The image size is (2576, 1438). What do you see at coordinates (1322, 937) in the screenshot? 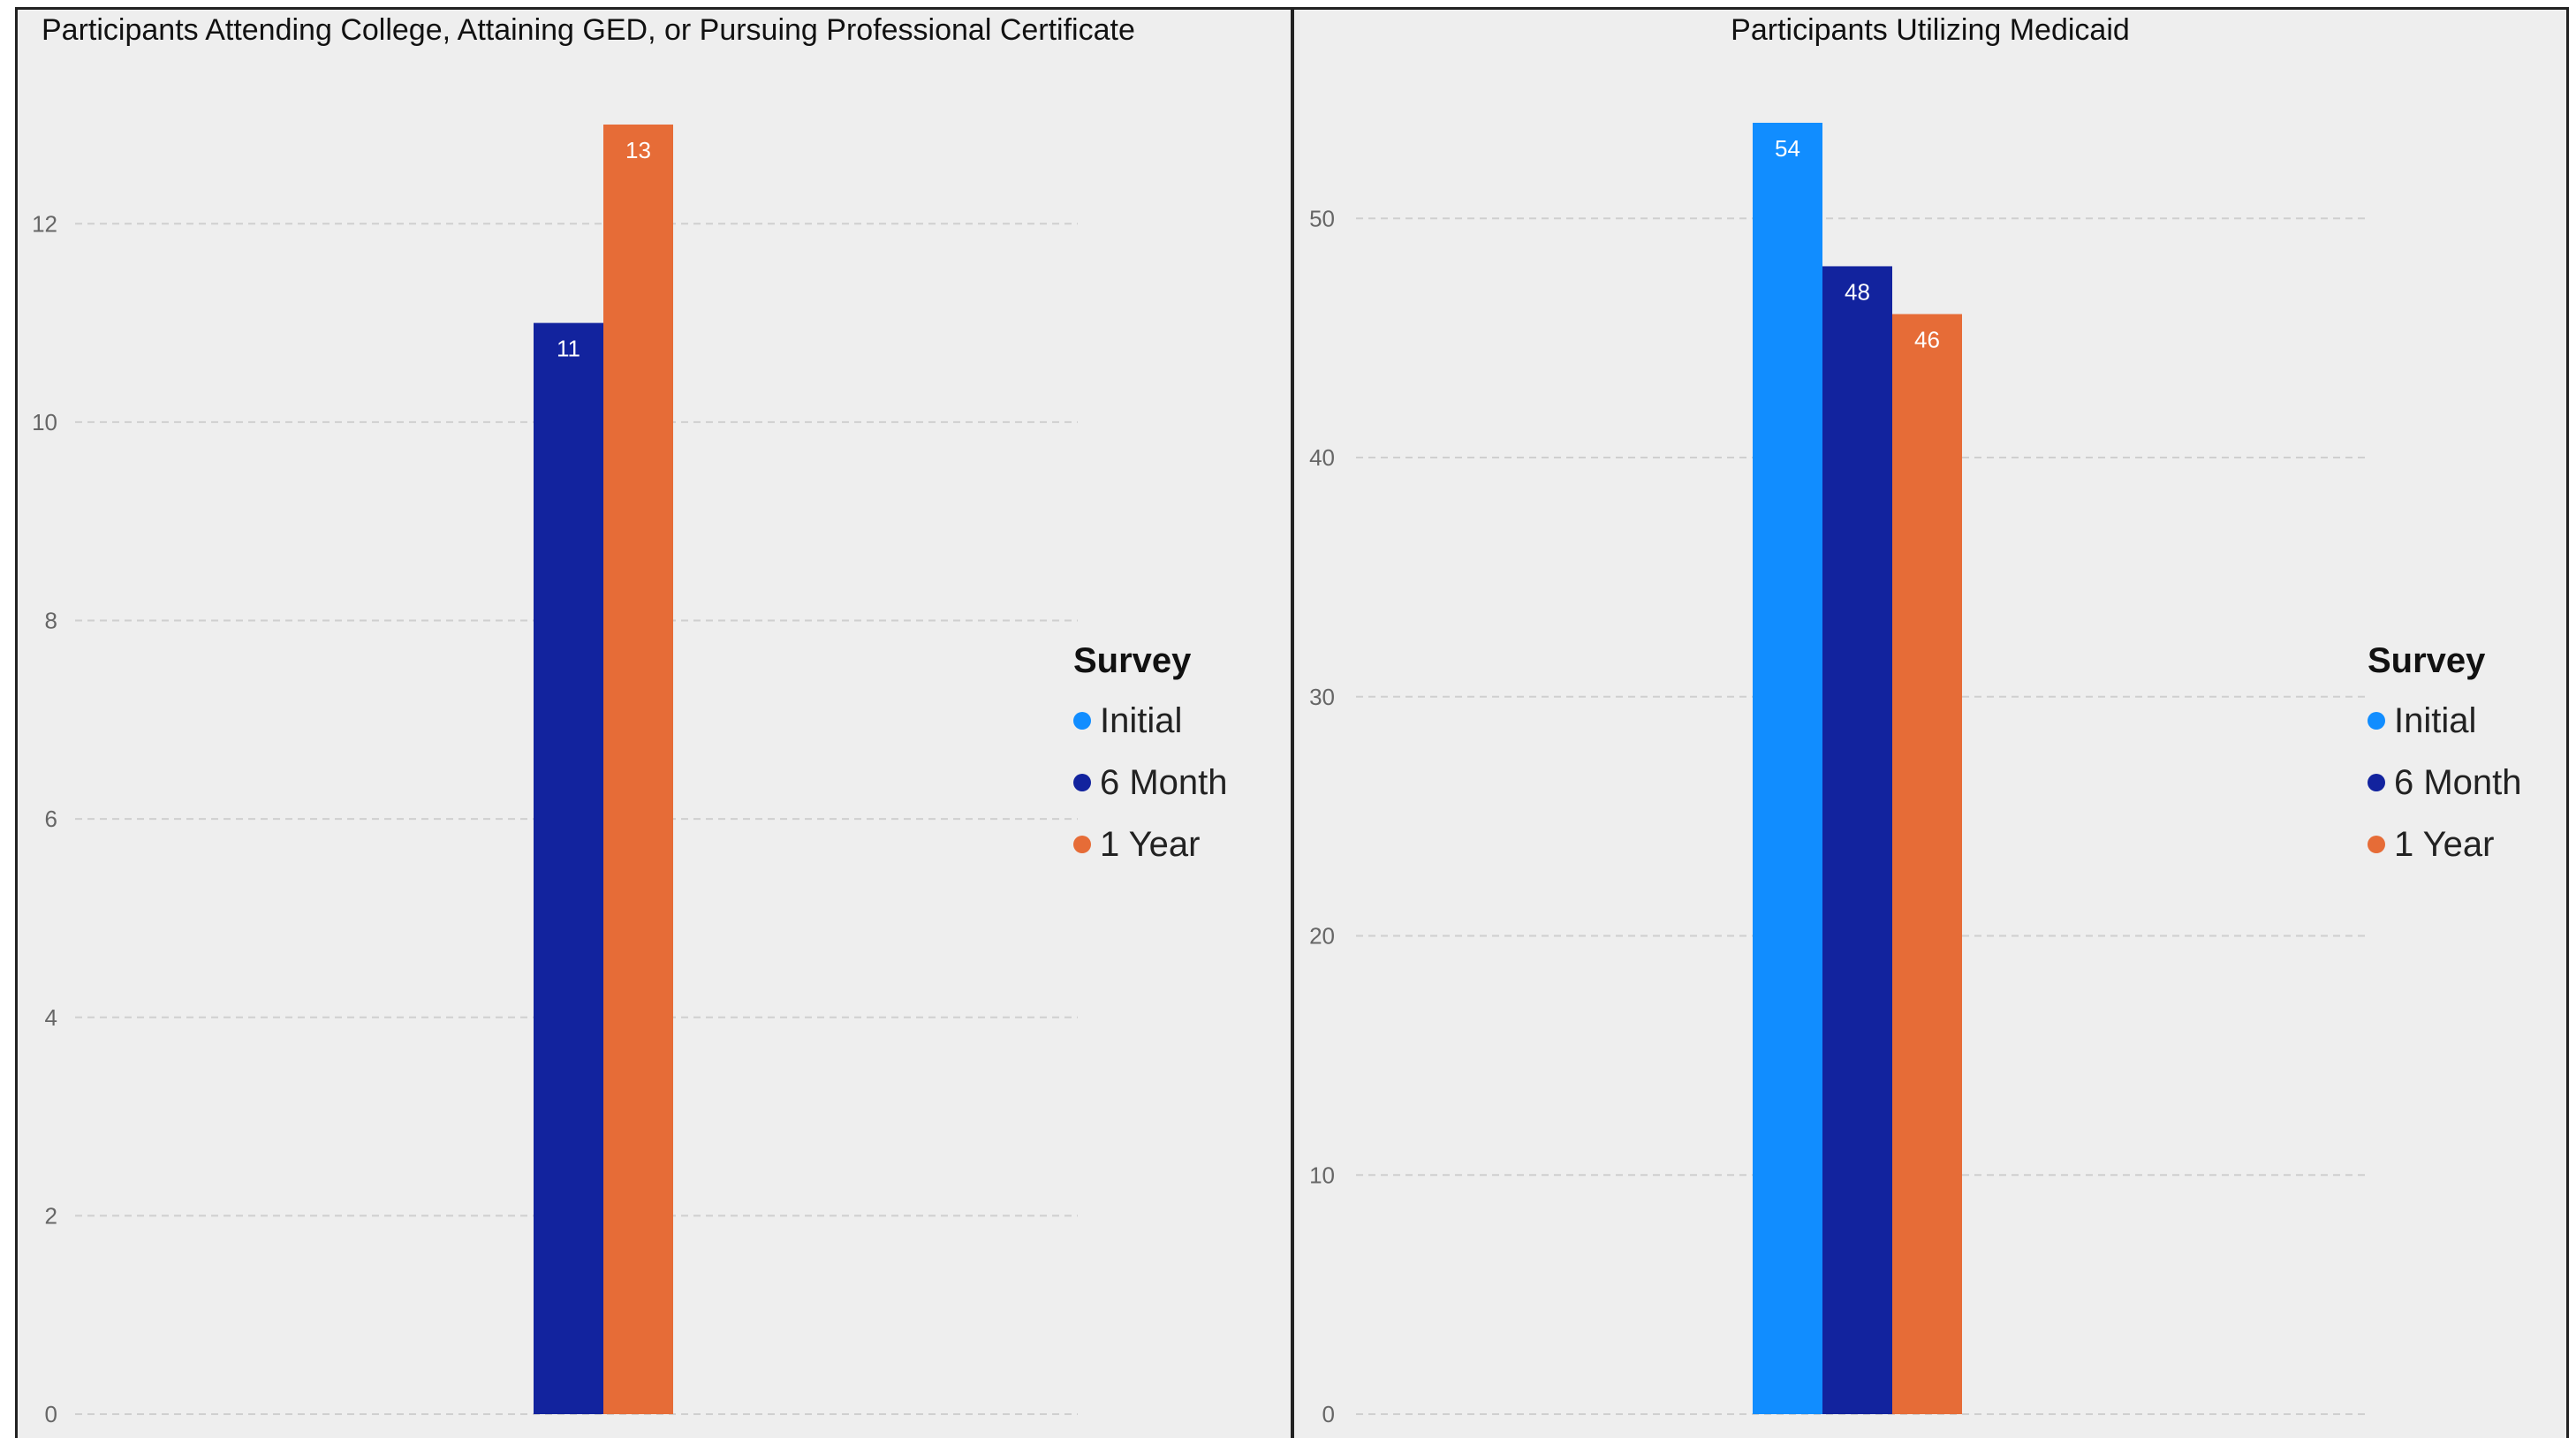
I see `y-tick-label: 20` at bounding box center [1322, 937].